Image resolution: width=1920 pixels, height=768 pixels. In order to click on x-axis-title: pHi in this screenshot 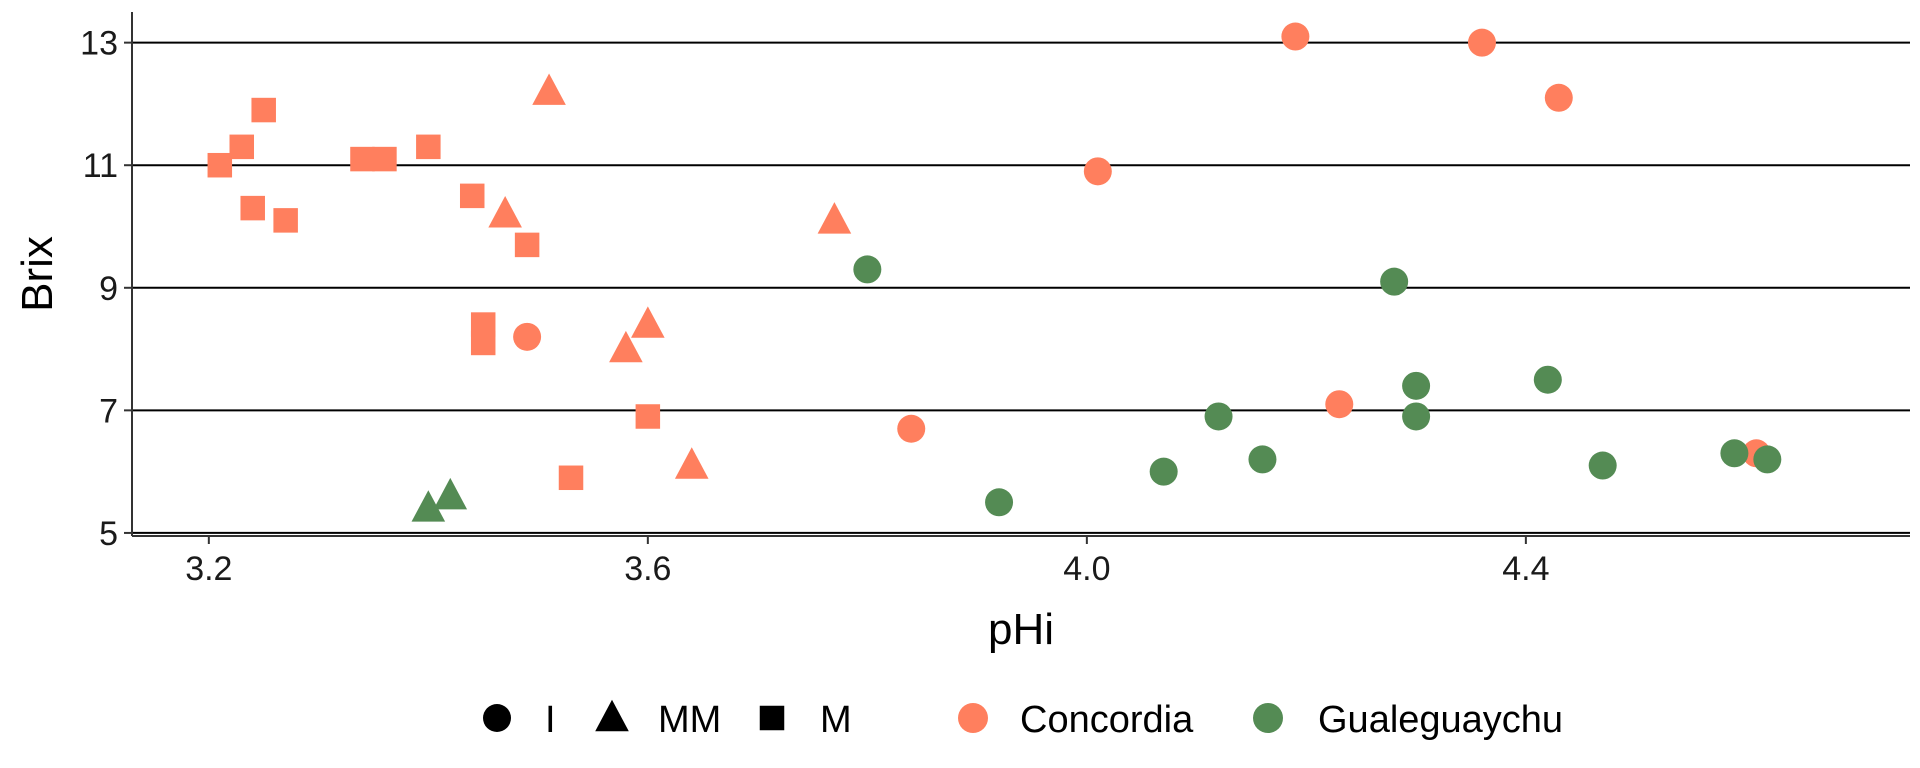, I will do `click(1021, 629)`.